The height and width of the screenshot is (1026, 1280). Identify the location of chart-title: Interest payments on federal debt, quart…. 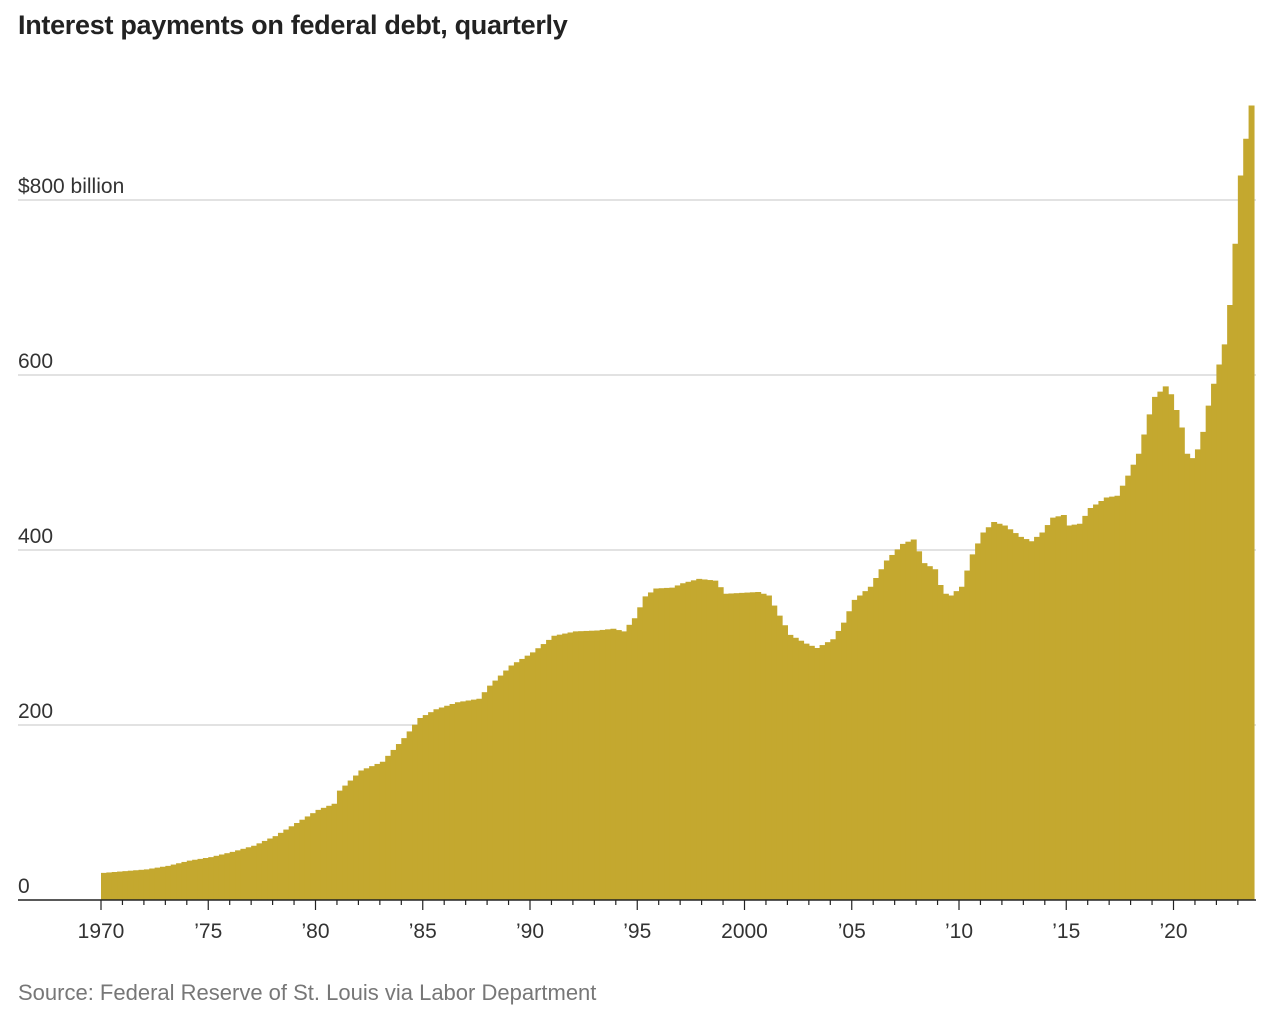
(293, 25).